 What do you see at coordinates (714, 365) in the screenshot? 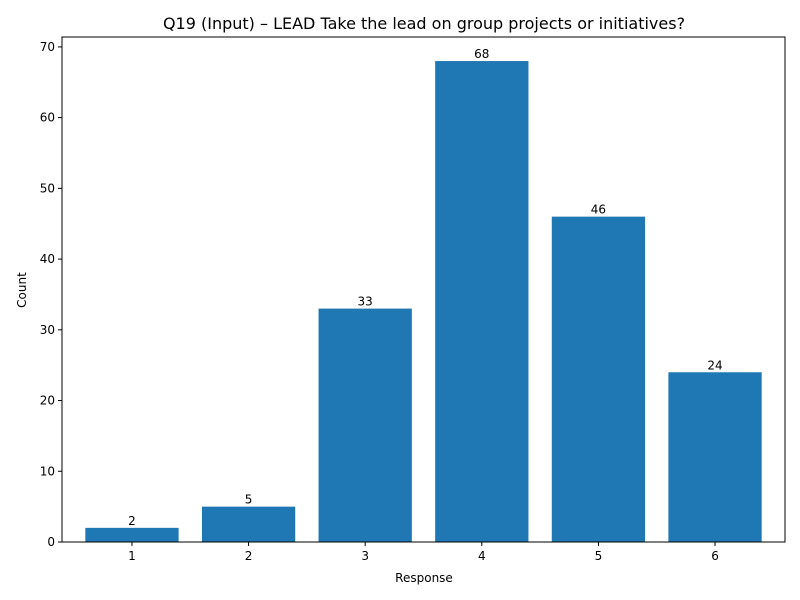
I see `data-label-6: 24` at bounding box center [714, 365].